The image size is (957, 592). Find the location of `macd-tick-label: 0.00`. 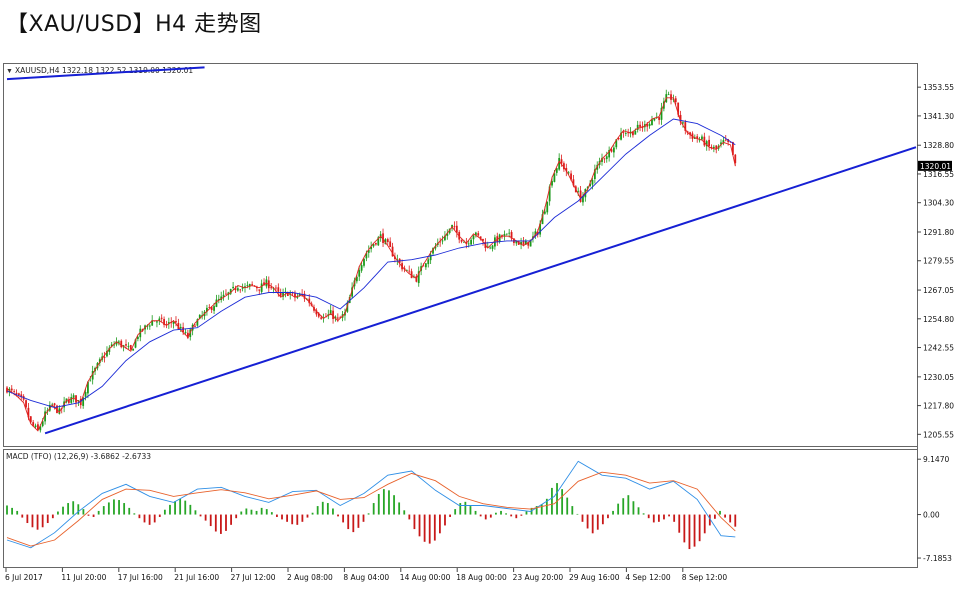

macd-tick-label: 0.00 is located at coordinates (931, 515).